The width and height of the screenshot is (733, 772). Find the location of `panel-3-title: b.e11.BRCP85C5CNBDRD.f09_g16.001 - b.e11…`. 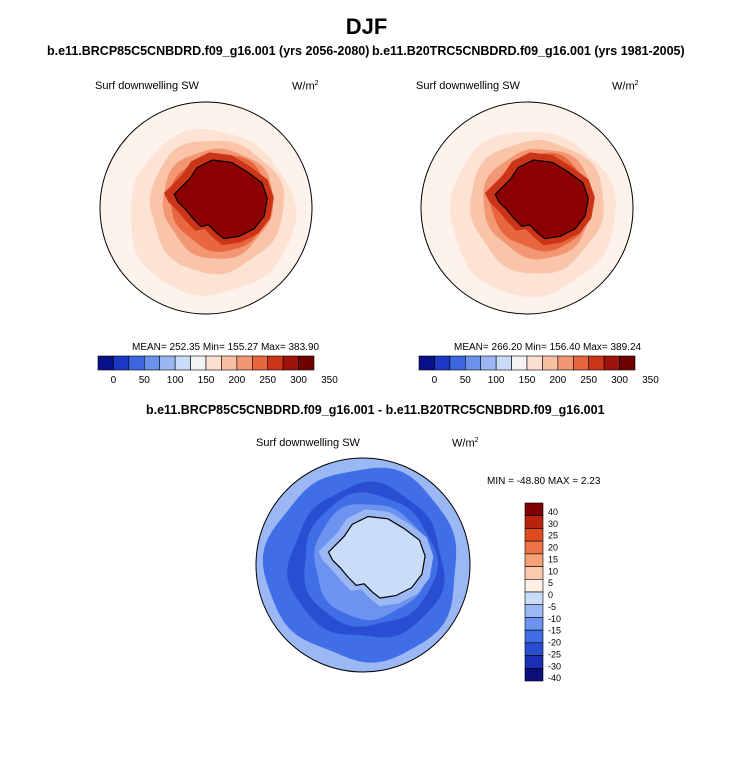

panel-3-title: b.e11.BRCP85C5CNBDRD.f09_g16.001 - b.e11… is located at coordinates (375, 410).